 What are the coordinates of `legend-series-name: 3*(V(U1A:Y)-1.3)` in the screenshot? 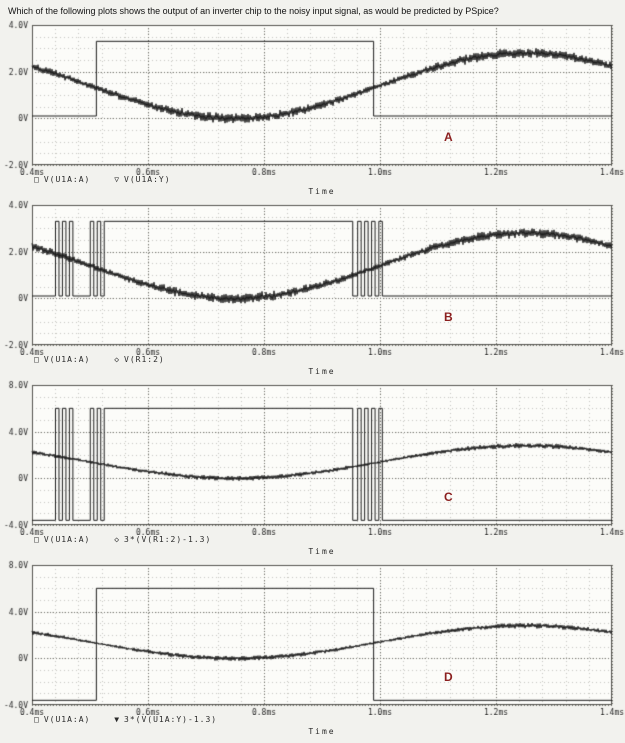 It's located at (171, 719).